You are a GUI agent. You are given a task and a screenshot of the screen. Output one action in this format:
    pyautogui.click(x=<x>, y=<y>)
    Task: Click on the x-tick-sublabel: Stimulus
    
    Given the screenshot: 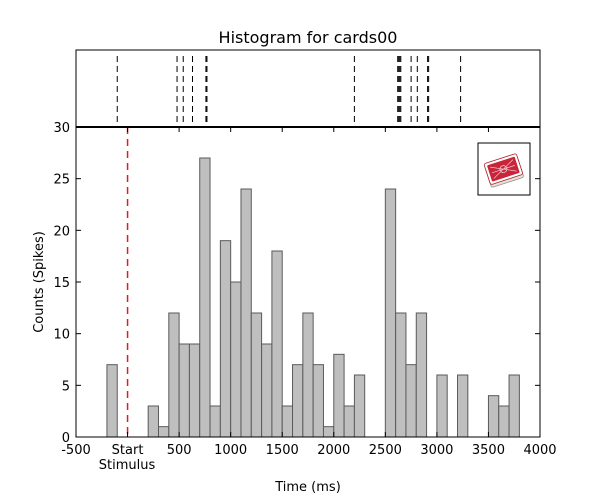 What is the action you would take?
    pyautogui.click(x=127, y=465)
    